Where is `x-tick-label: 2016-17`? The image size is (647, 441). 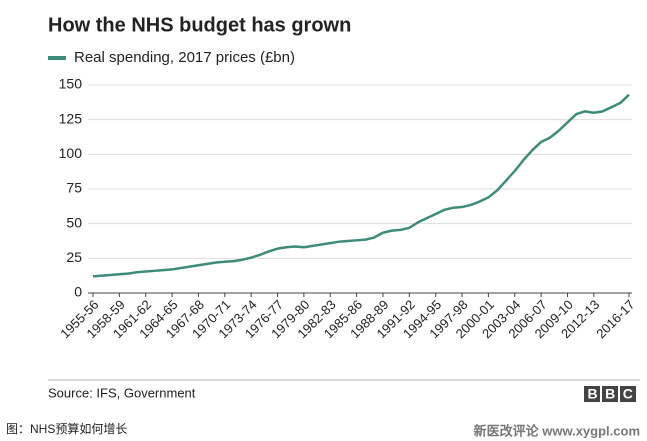
x-tick-label: 2016-17 is located at coordinates (615, 319).